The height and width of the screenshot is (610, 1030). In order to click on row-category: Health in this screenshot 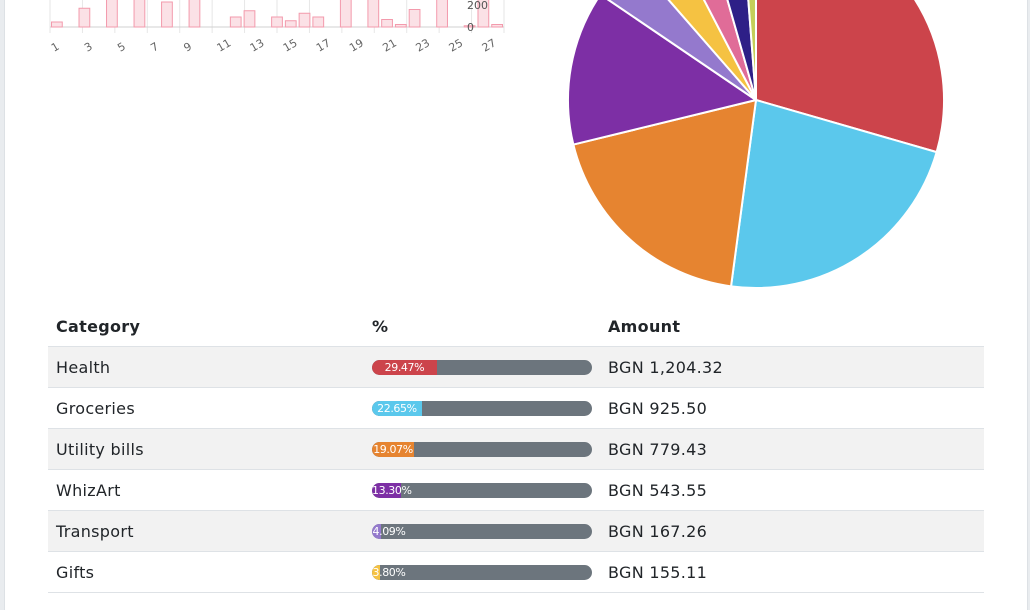, I will do `click(206, 367)`.